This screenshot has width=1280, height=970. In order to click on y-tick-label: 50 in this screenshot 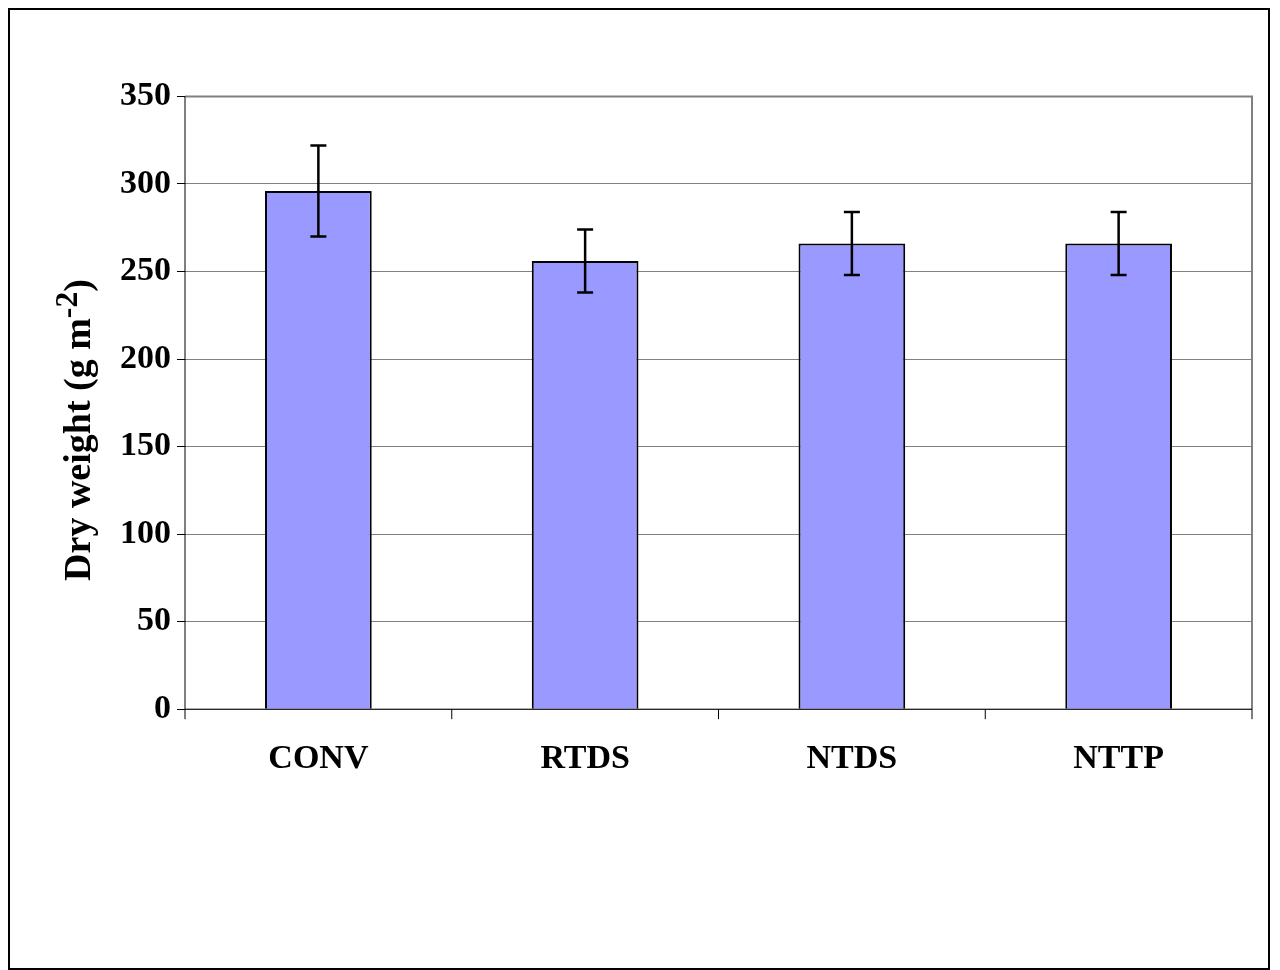, I will do `click(154, 619)`.